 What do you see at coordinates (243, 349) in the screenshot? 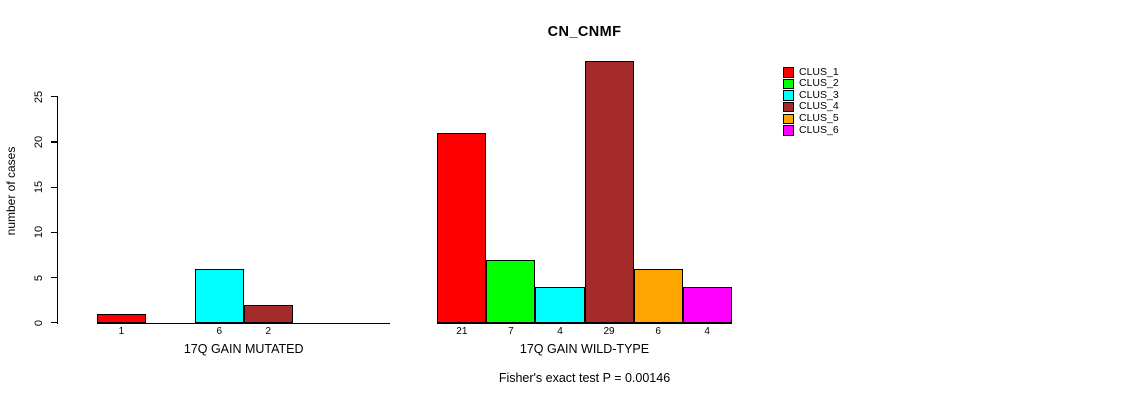
I see `x-axis-label-mutated: 17Q GAIN MUTATED` at bounding box center [243, 349].